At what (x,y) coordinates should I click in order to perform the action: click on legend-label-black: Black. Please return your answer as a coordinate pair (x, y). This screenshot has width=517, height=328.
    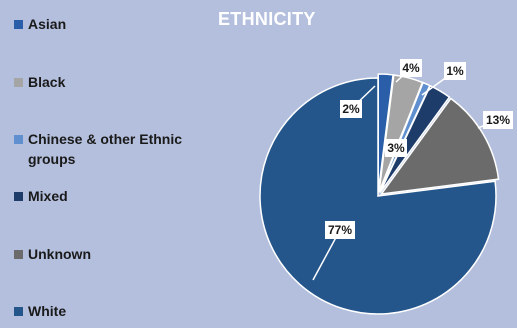
    Looking at the image, I should click on (47, 82).